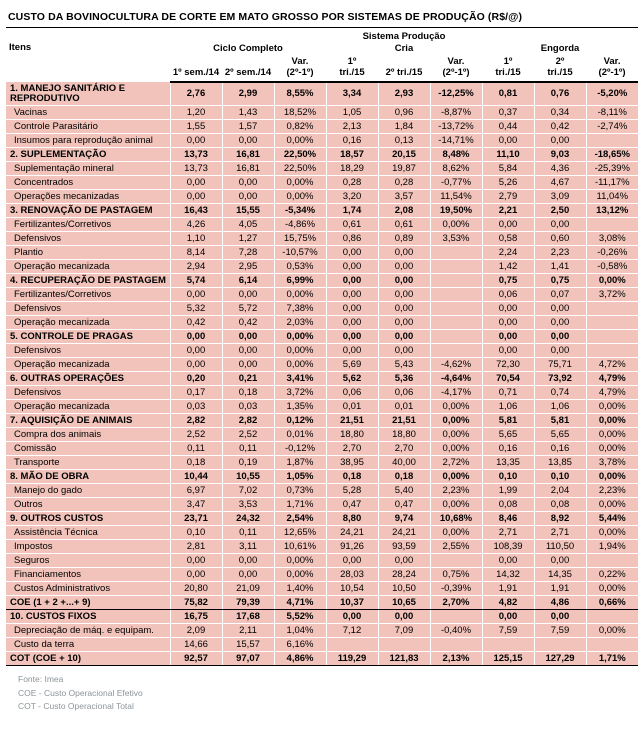 This screenshot has height=736, width=644. I want to click on row-label: Compra dos animais, so click(88, 434).